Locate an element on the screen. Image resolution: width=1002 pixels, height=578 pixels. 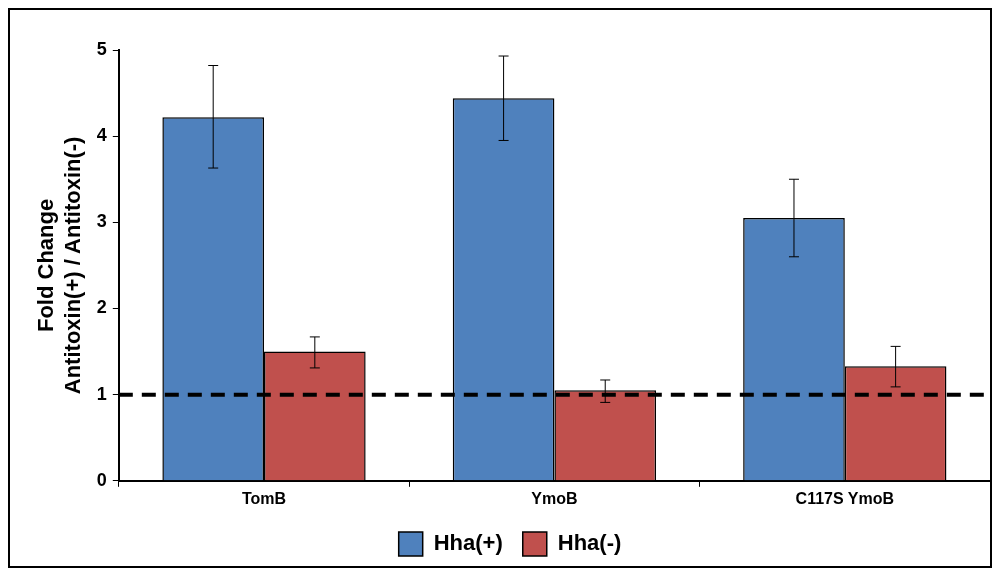
legend-label: Hha(-) is located at coordinates (589, 543).